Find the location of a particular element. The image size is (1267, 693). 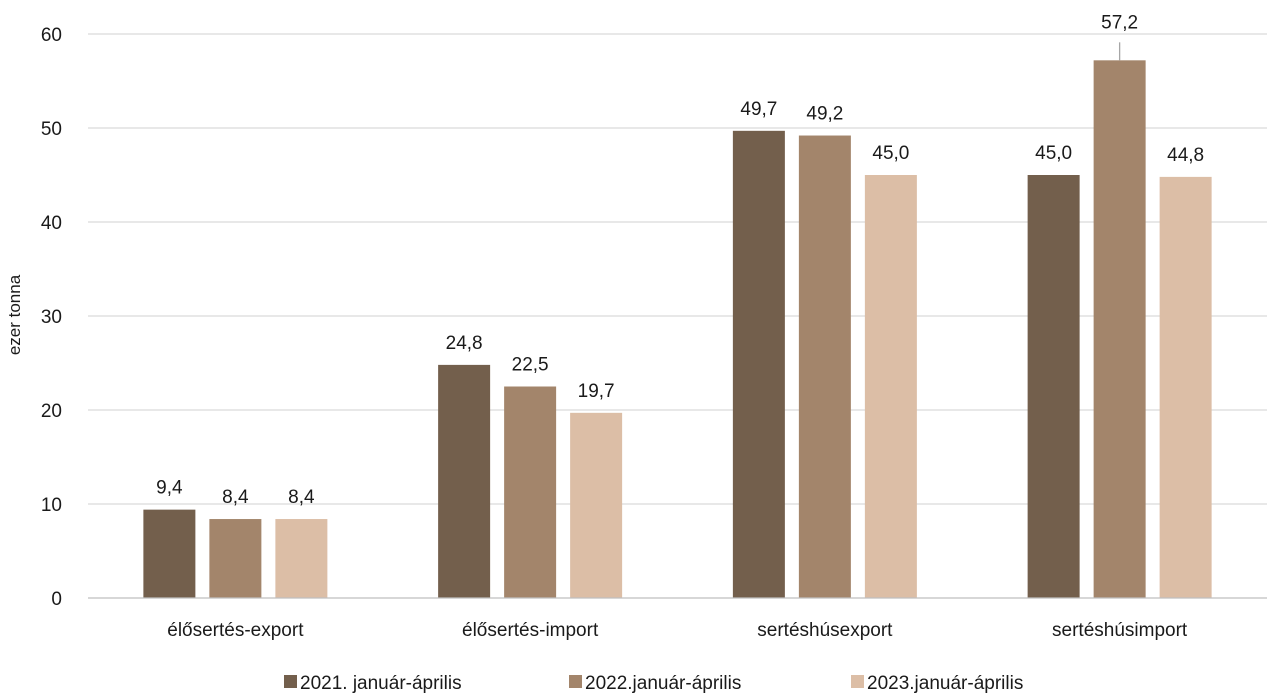

x-category-label: sertéshúsimport is located at coordinates (1120, 630).